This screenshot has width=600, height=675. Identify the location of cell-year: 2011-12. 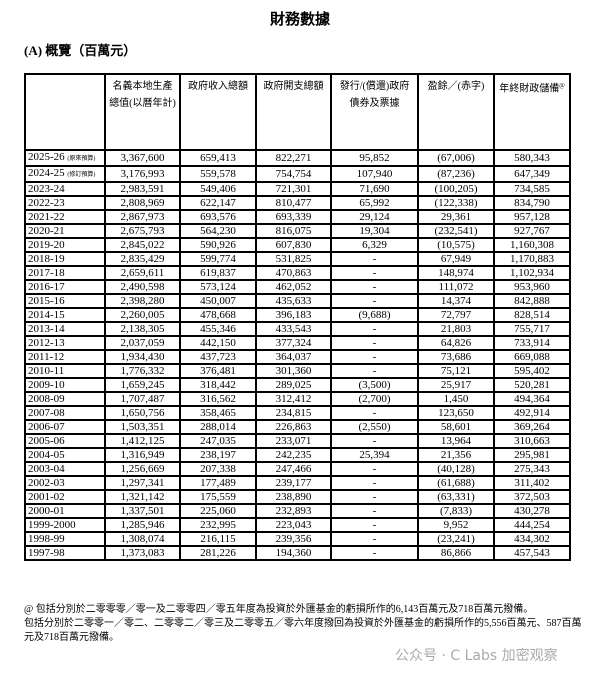
(65, 357).